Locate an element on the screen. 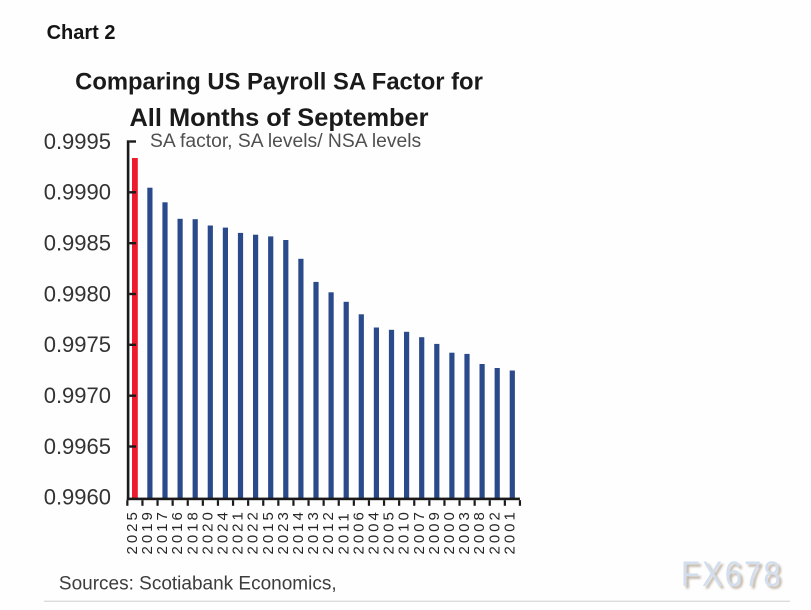 Image resolution: width=811 pixels, height=610 pixels. svg-text: 2023 is located at coordinates (283, 531).